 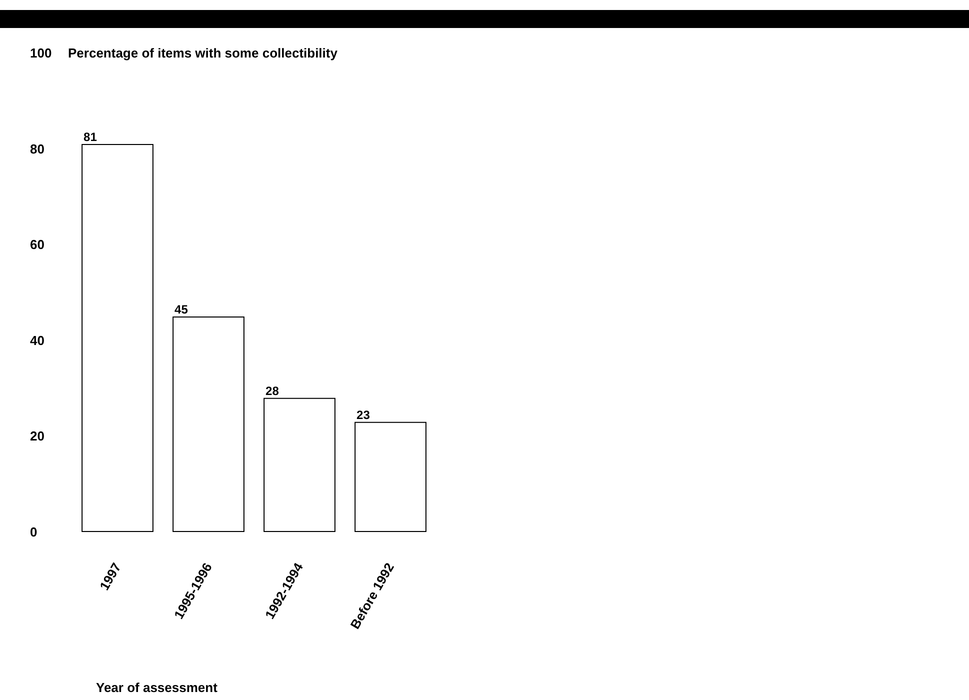 What do you see at coordinates (37, 244) in the screenshot?
I see `y-tick-label: 60` at bounding box center [37, 244].